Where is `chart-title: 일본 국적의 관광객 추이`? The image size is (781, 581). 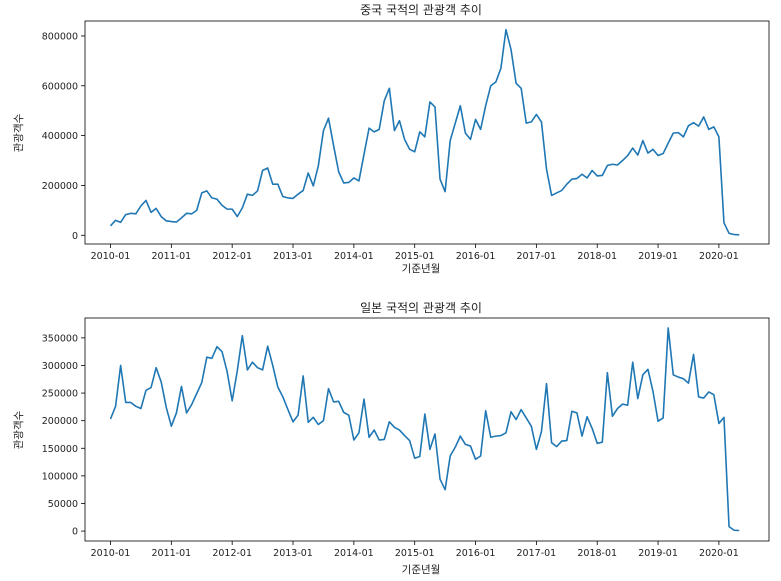 chart-title: 일본 국적의 관광객 추이 is located at coordinates (421, 308).